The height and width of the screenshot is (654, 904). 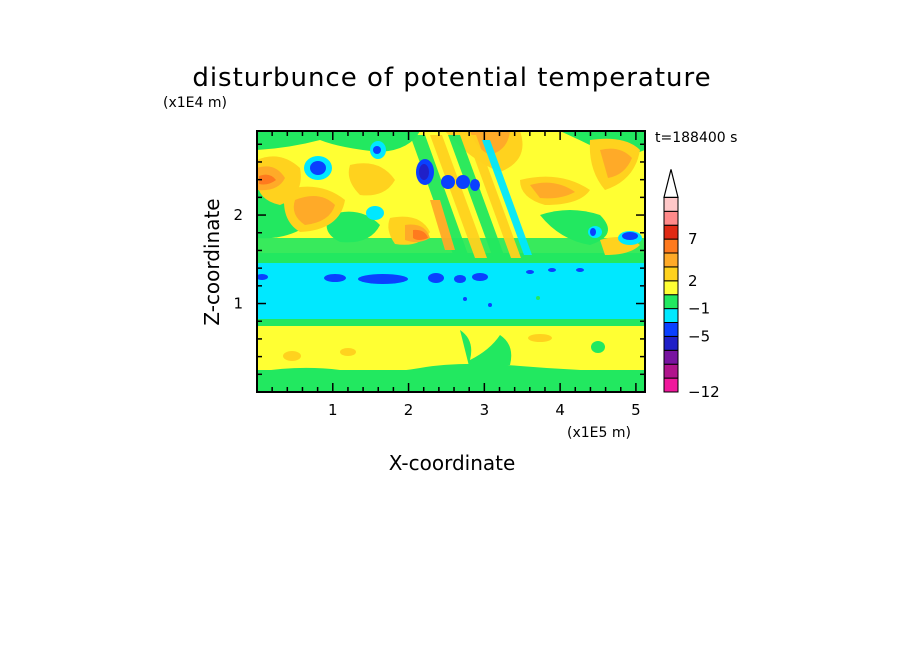 I want to click on colorbar-label: 7, so click(x=693, y=239).